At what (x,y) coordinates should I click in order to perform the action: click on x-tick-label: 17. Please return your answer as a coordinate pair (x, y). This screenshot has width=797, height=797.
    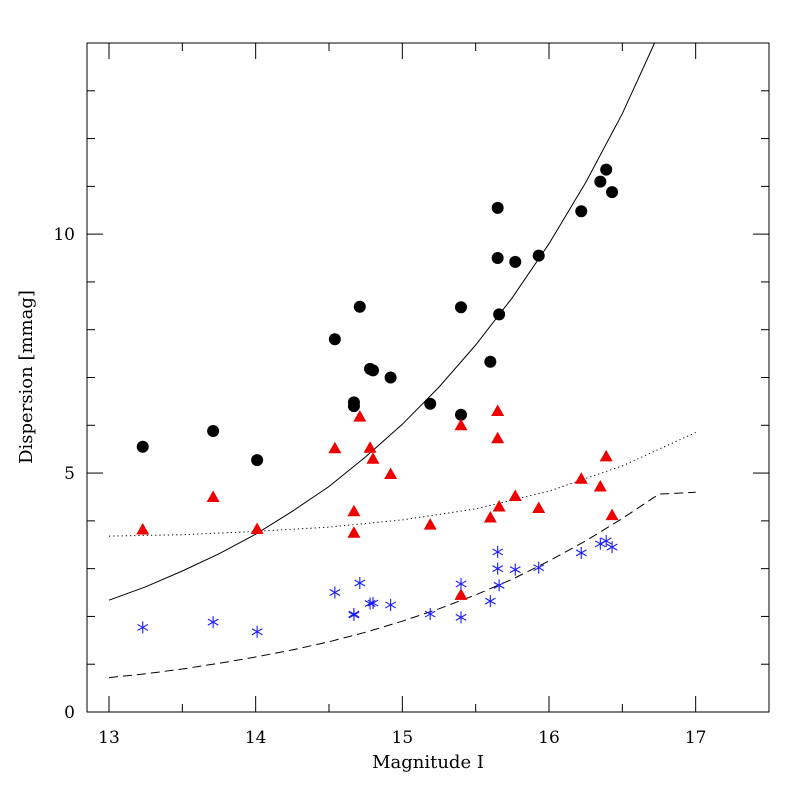
    Looking at the image, I should click on (696, 738).